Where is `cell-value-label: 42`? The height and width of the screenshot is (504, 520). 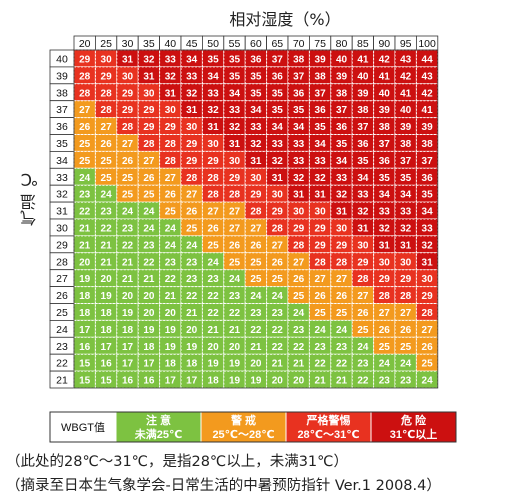 cell-value-label: 42 is located at coordinates (428, 93).